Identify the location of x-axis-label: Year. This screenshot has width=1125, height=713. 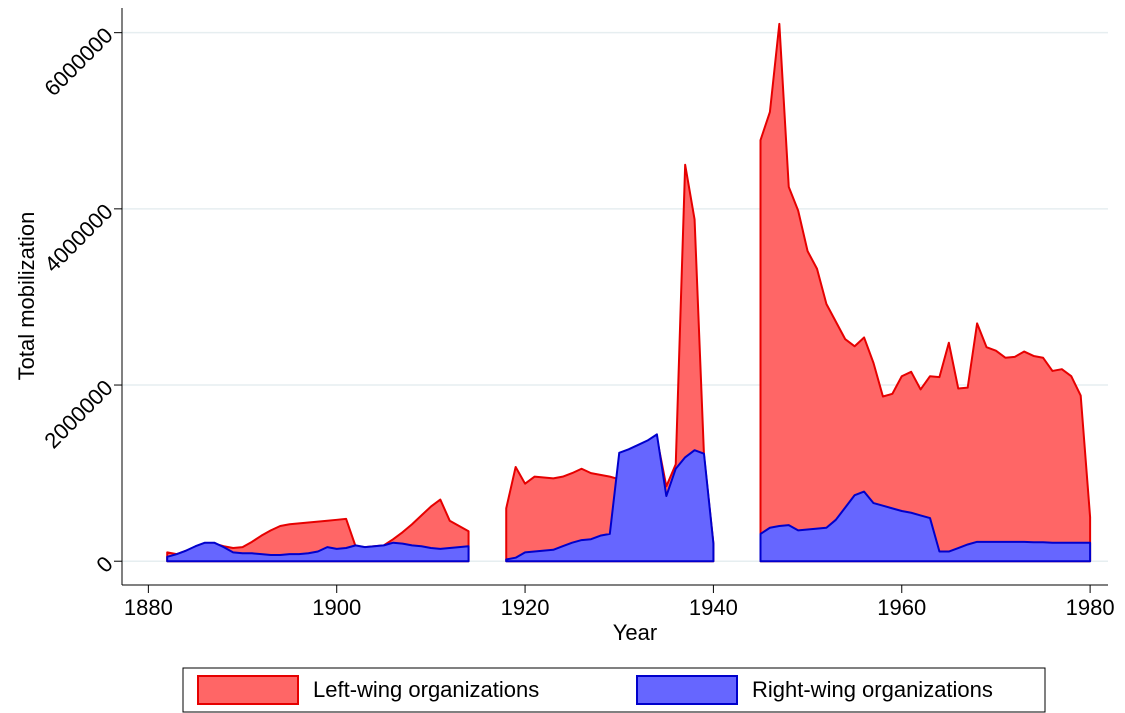
(635, 632).